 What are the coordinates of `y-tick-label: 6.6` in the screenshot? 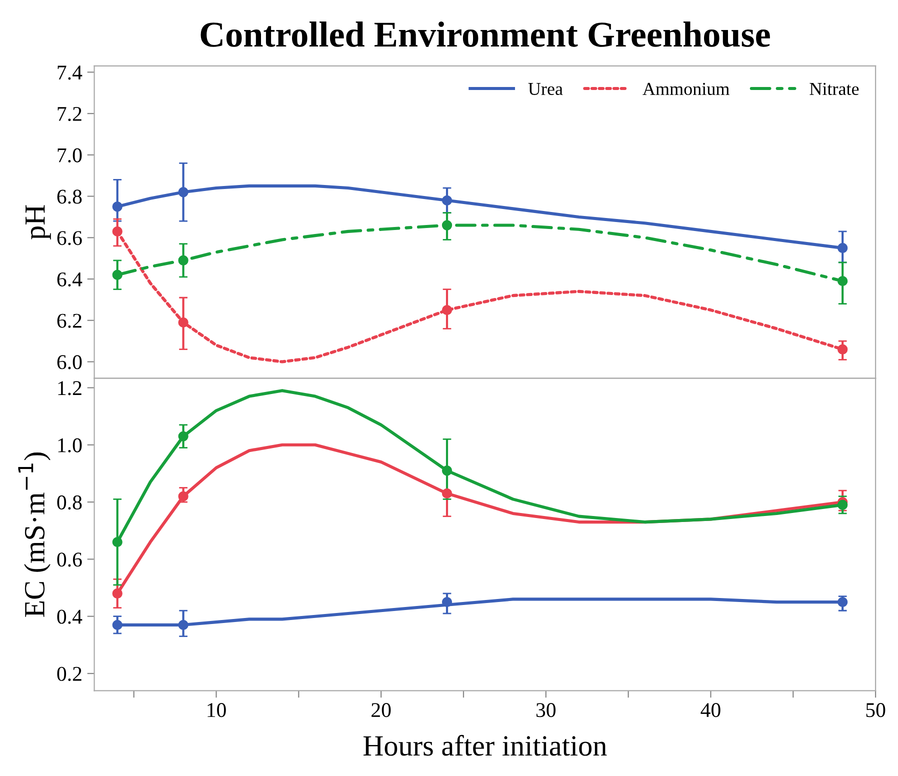 It's located at (69, 238).